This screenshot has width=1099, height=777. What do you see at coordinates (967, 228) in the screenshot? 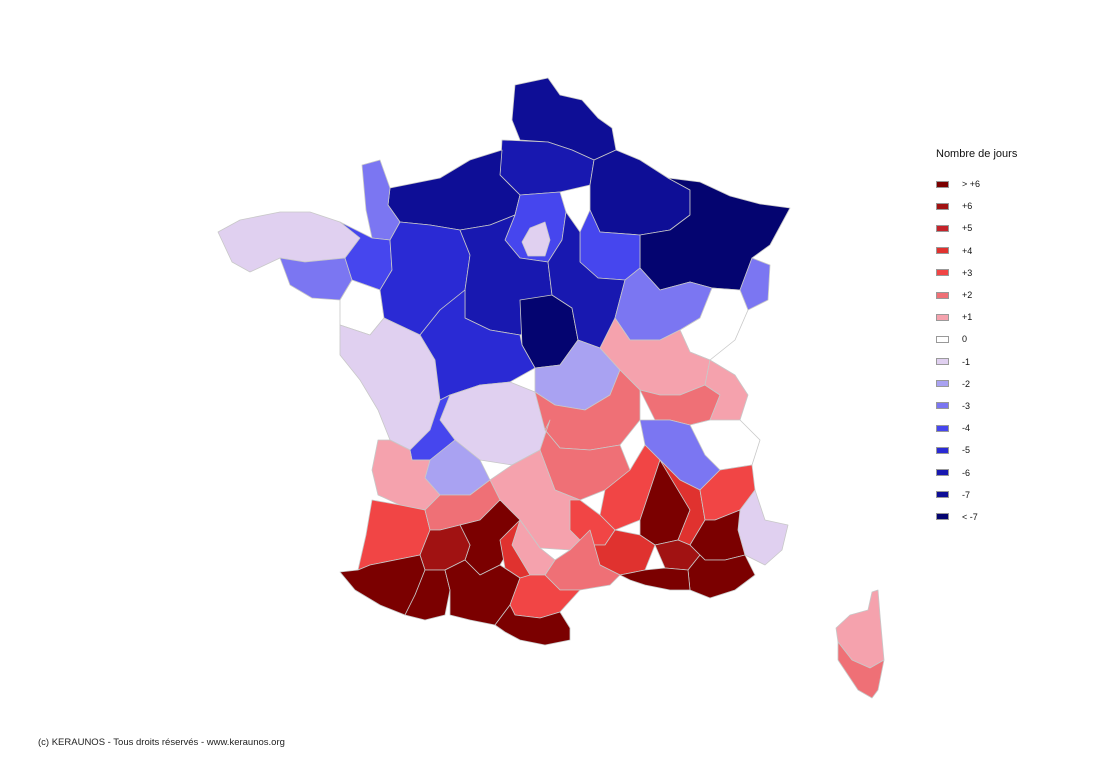
I see `legend-label: +5` at bounding box center [967, 228].